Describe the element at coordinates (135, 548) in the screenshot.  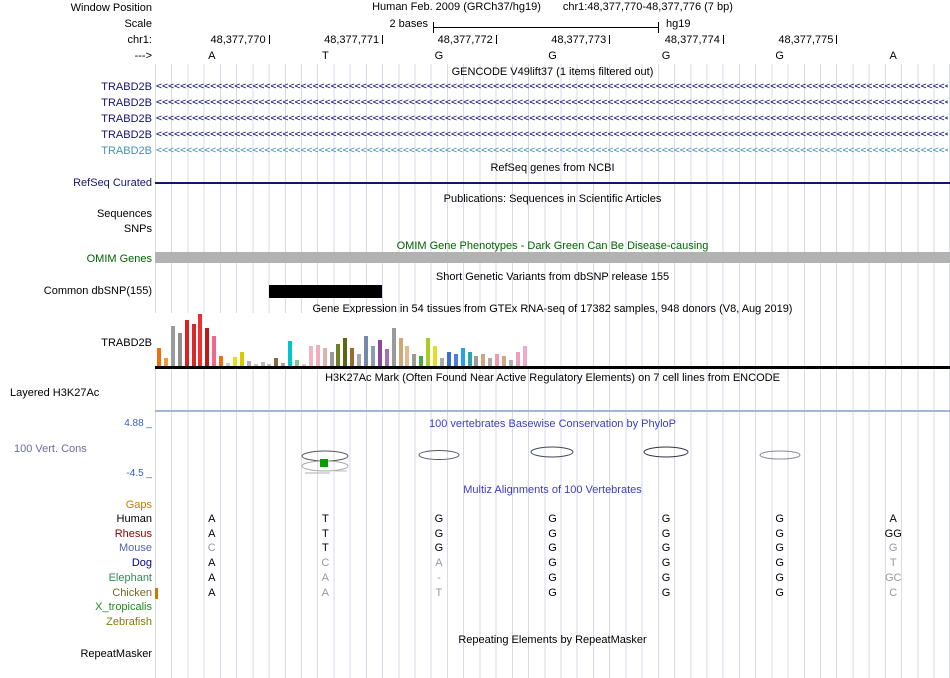
I see `species-label-mouse: Mouse` at that location.